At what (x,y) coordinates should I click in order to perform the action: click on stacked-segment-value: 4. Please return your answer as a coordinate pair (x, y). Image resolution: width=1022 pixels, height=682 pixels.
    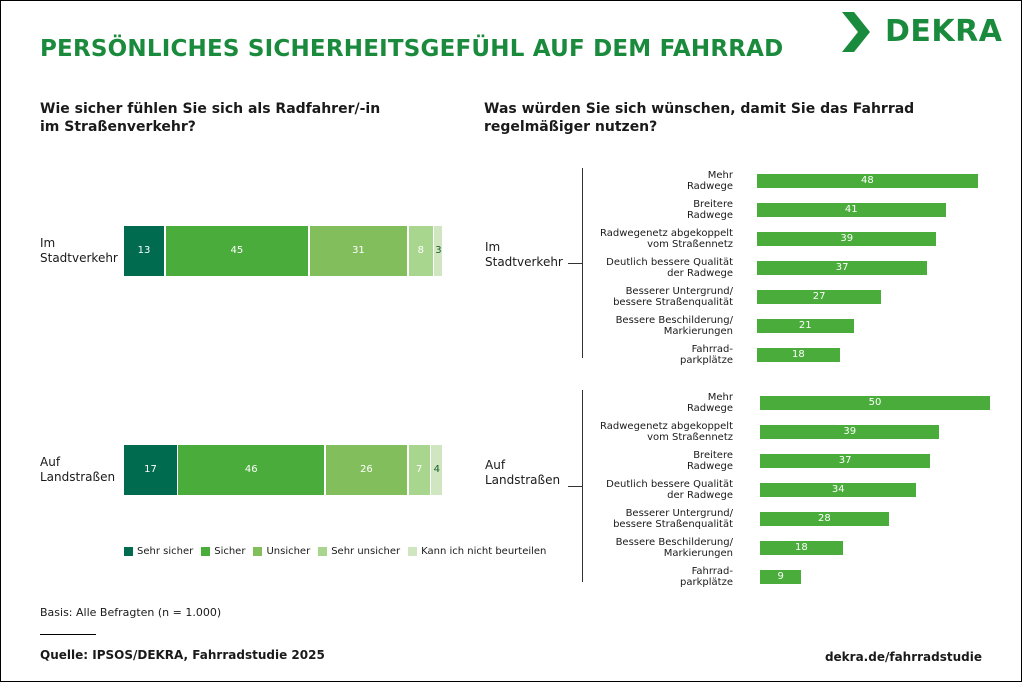
    Looking at the image, I should click on (437, 469).